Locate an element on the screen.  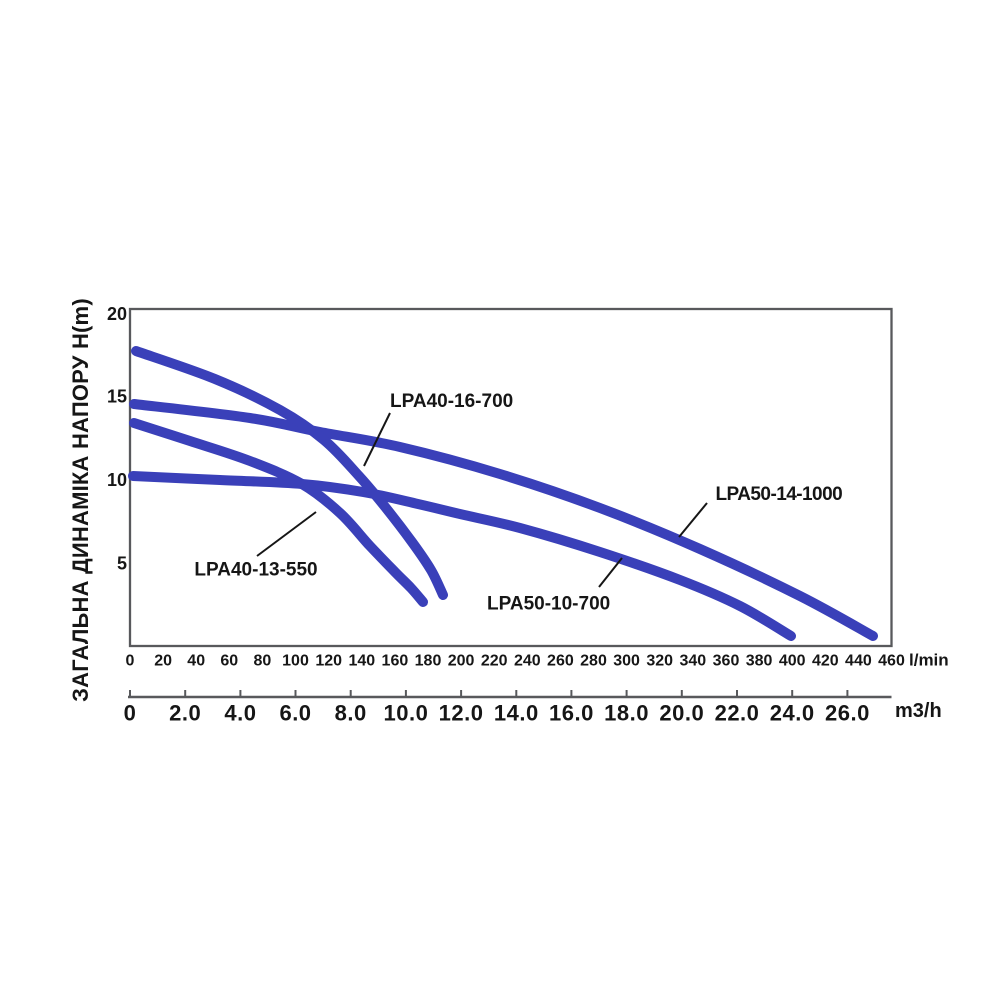
svg-text: 340 is located at coordinates (692, 660).